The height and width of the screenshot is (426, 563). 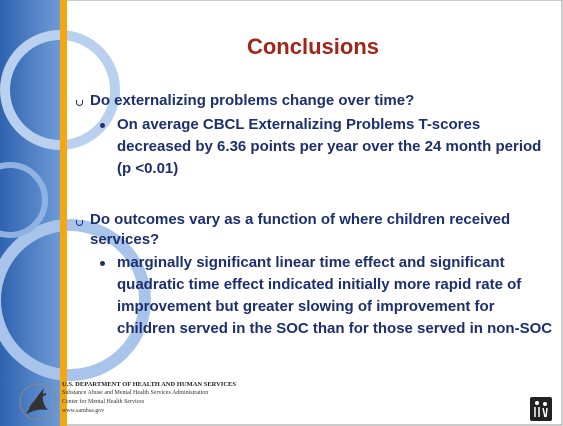 I want to click on family-icon, so click(x=541, y=409).